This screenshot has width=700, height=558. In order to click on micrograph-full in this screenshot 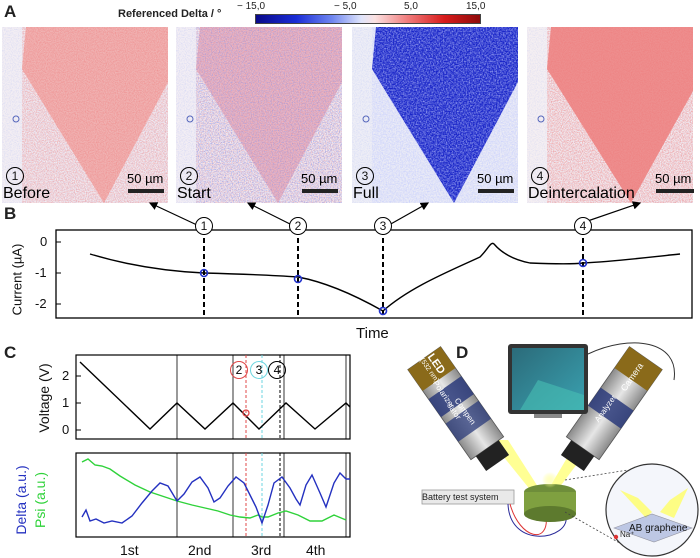, I will do `click(435, 115)`.